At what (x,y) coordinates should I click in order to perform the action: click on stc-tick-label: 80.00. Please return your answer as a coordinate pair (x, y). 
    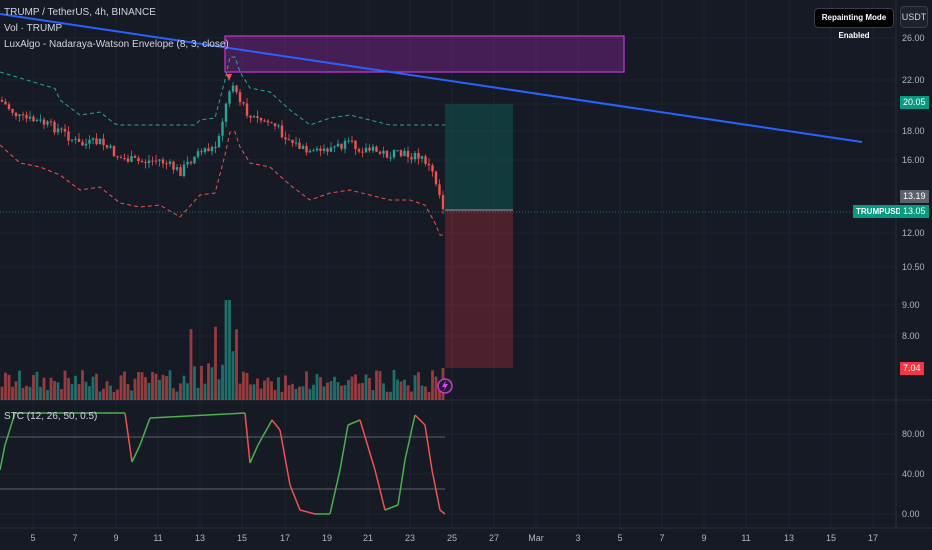
    Looking at the image, I should click on (913, 434).